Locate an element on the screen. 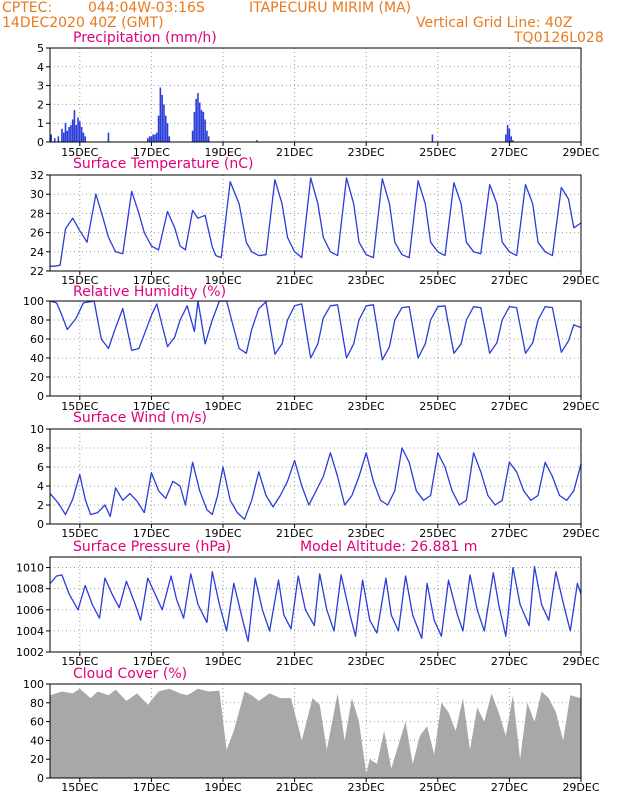  panel-frame-rh is located at coordinates (315, 348).